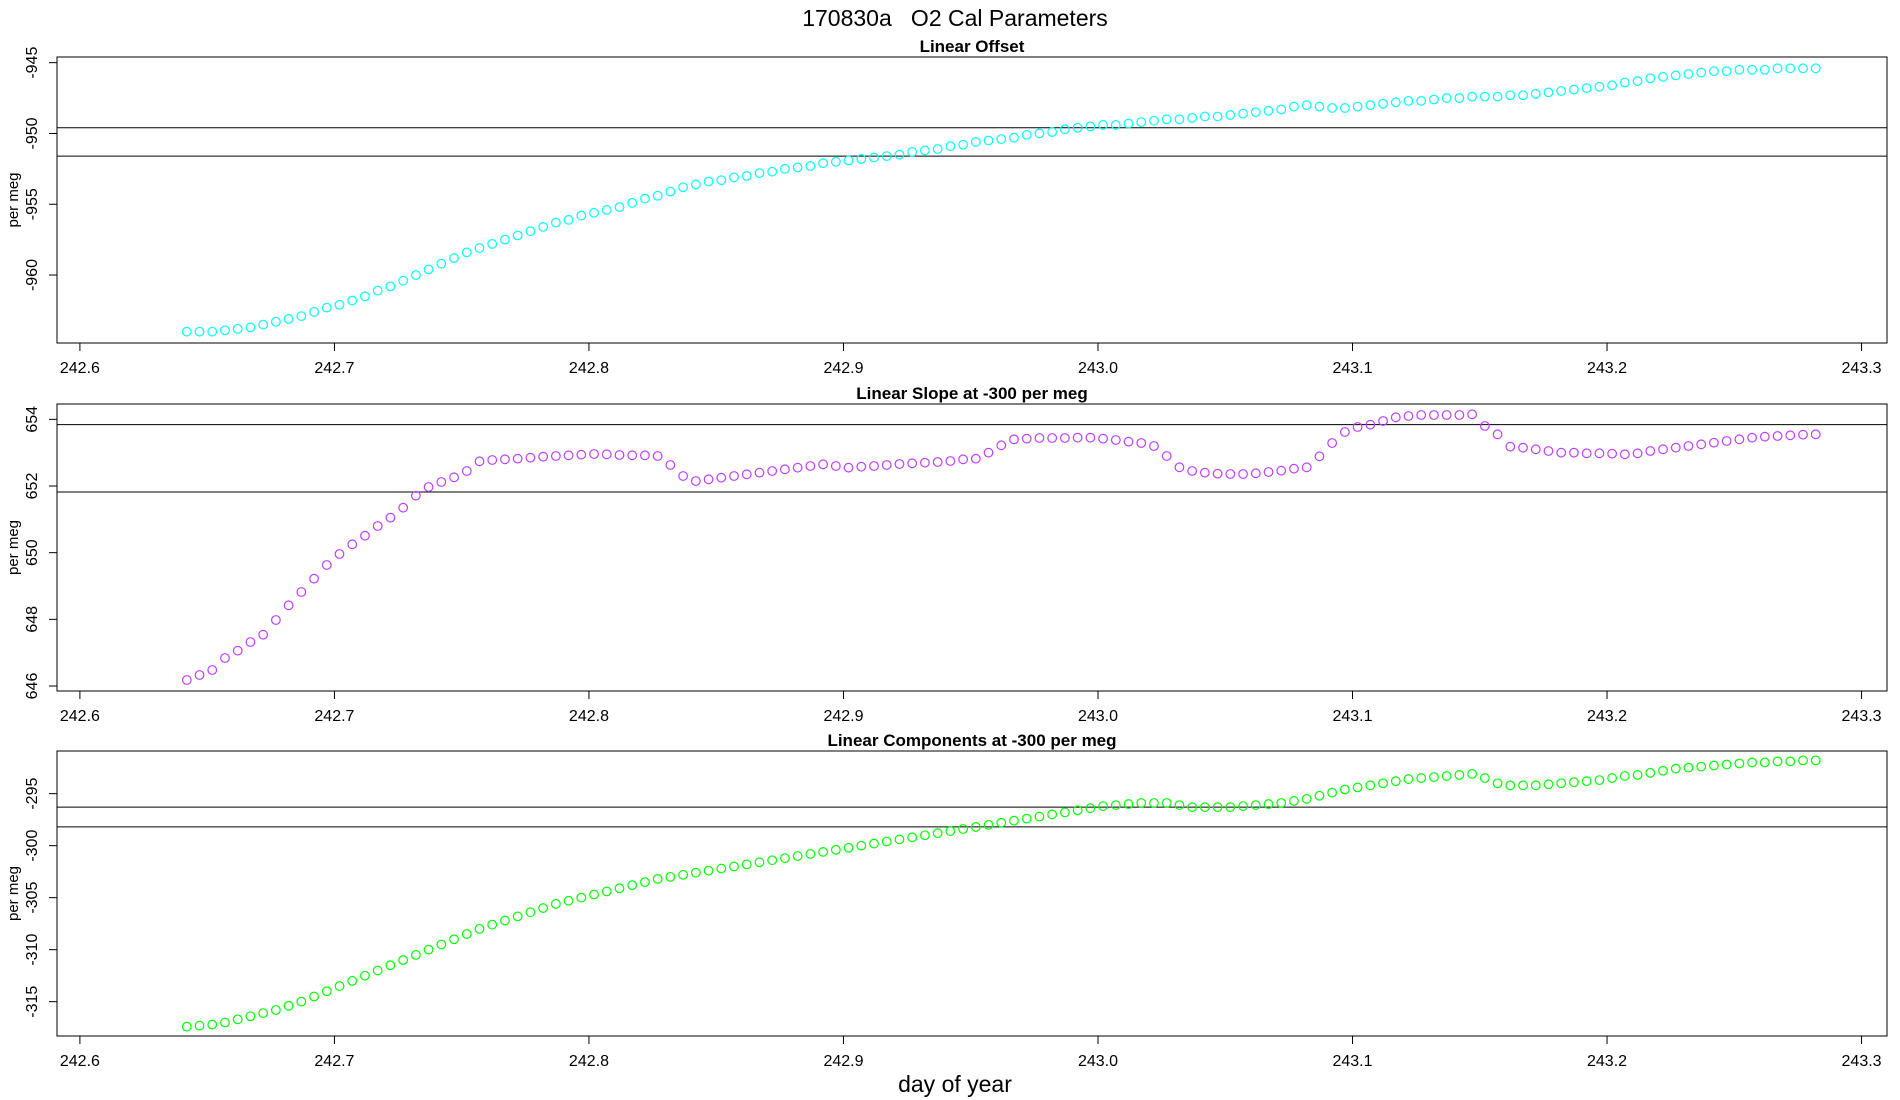 Image resolution: width=1900 pixels, height=1100 pixels. I want to click on panel-title: Linear Offset, so click(972, 46).